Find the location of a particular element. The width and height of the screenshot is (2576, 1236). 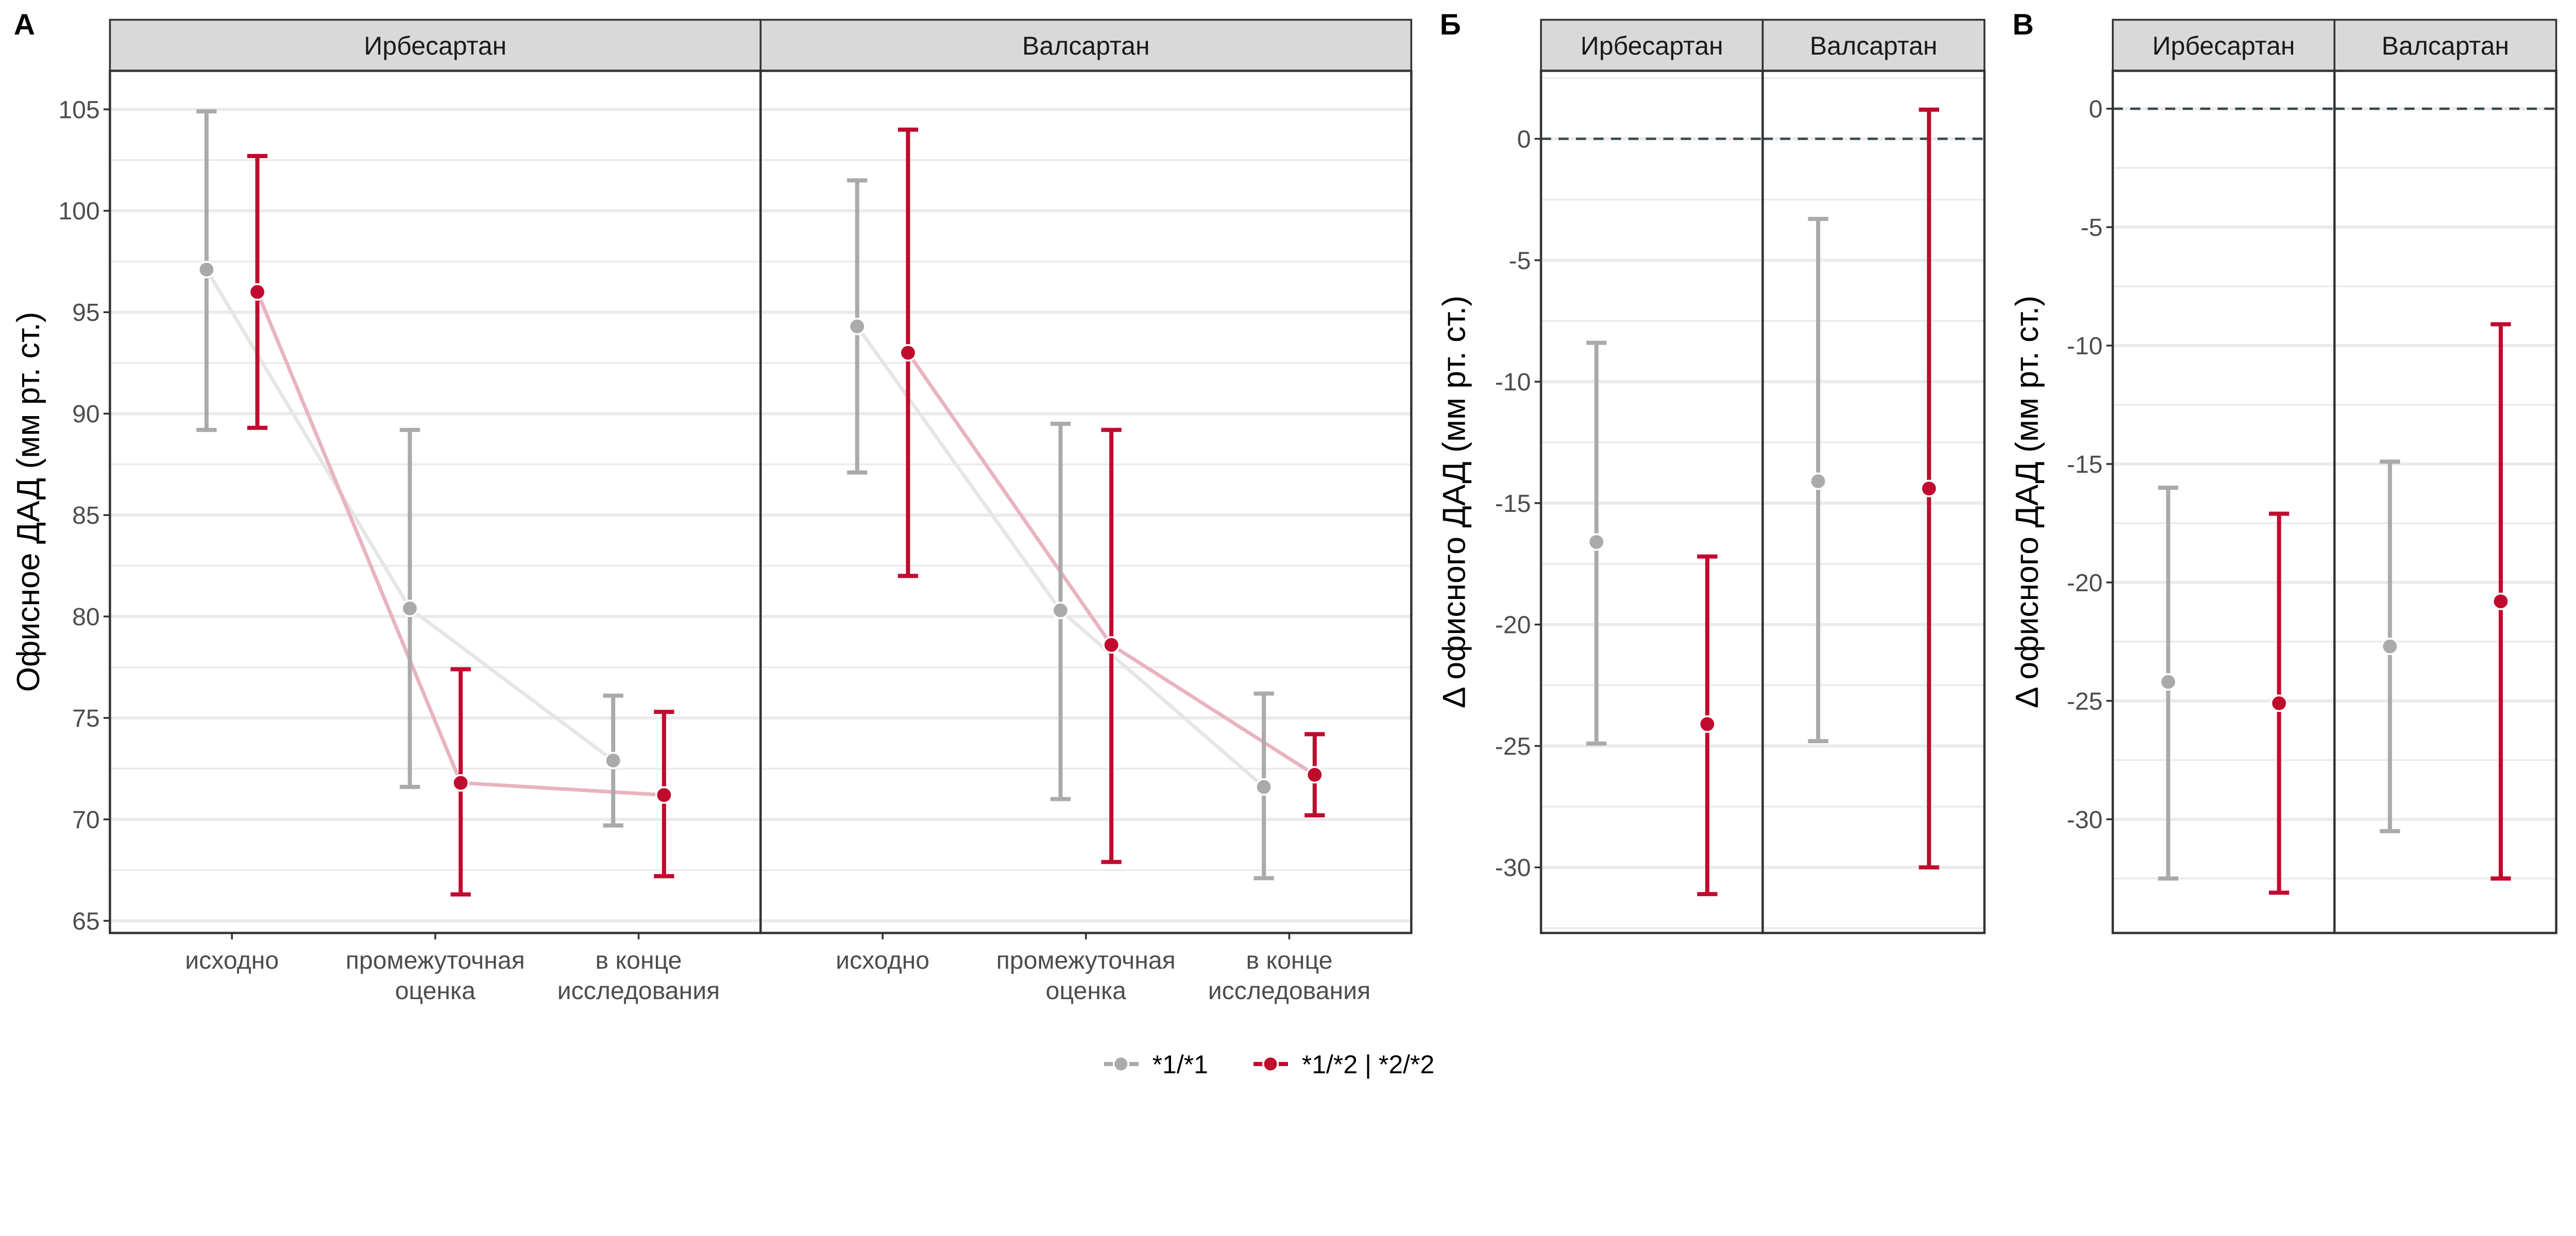

legend-label: *1/*2 | *2/*2 is located at coordinates (1368, 1064).